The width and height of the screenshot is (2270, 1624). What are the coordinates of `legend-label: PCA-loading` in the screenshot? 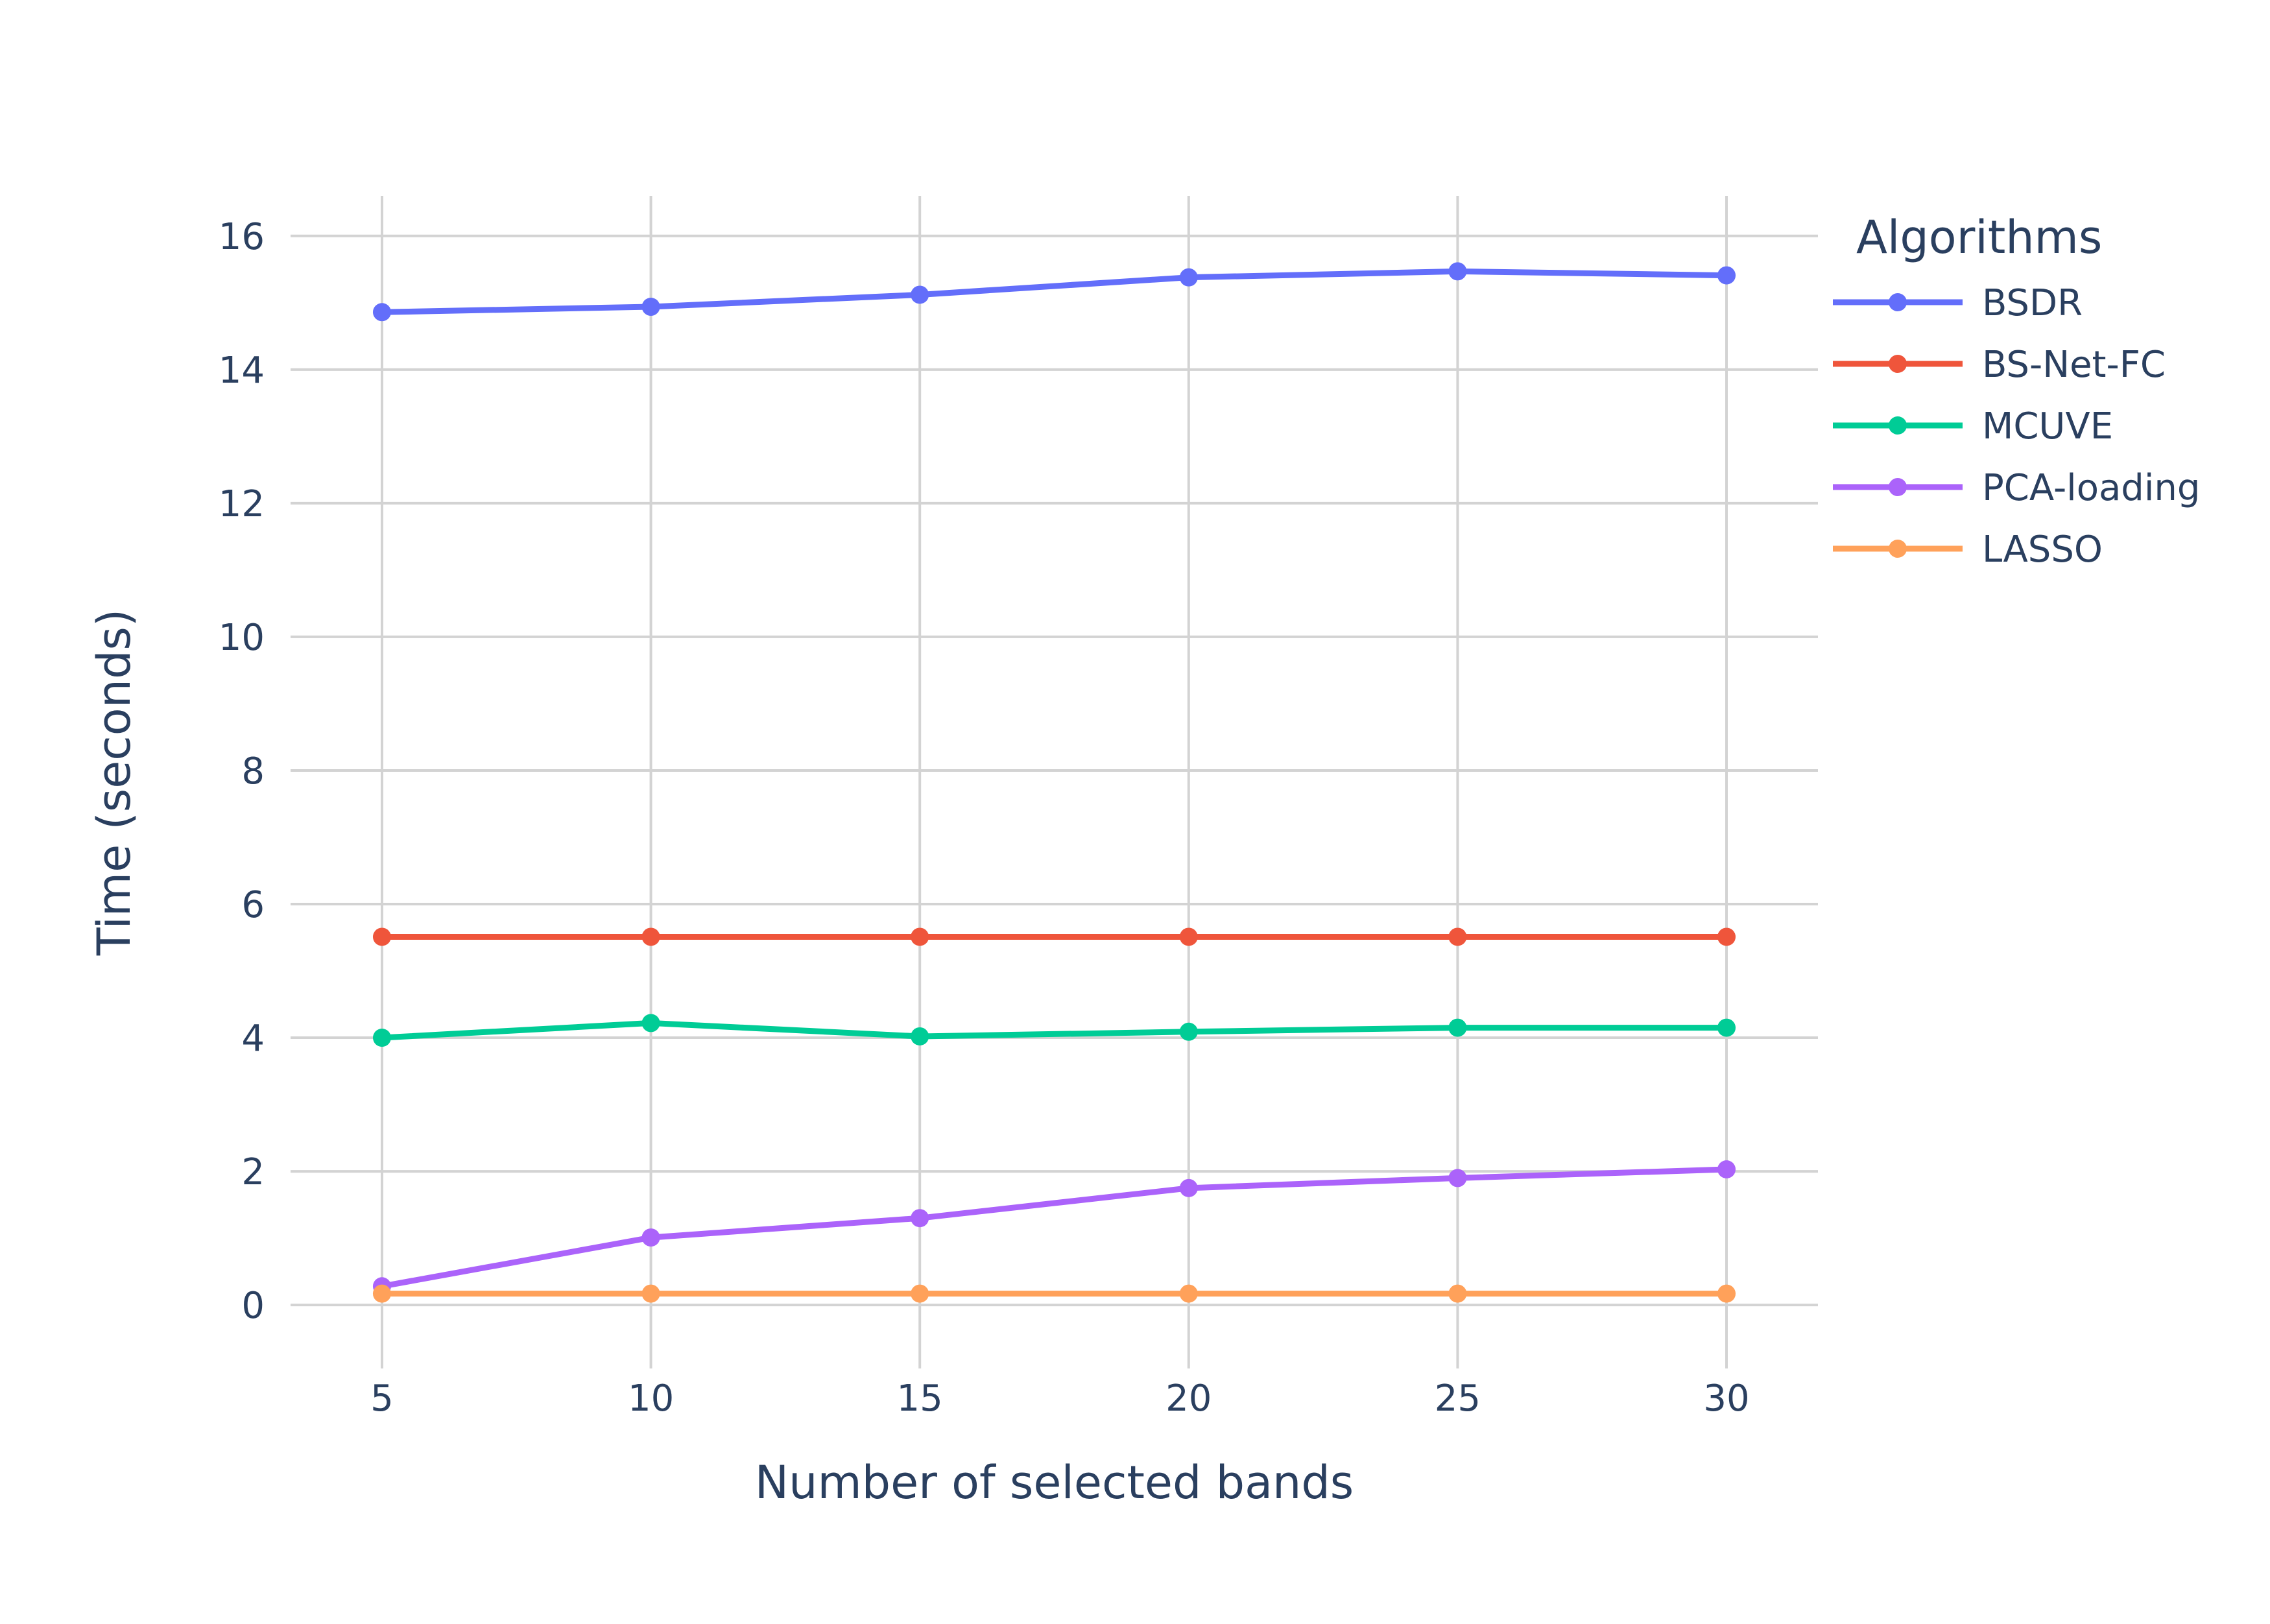 It's located at (2091, 488).